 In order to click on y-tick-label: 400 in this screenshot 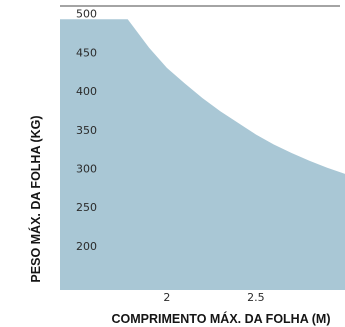, I will do `click(86, 91)`.